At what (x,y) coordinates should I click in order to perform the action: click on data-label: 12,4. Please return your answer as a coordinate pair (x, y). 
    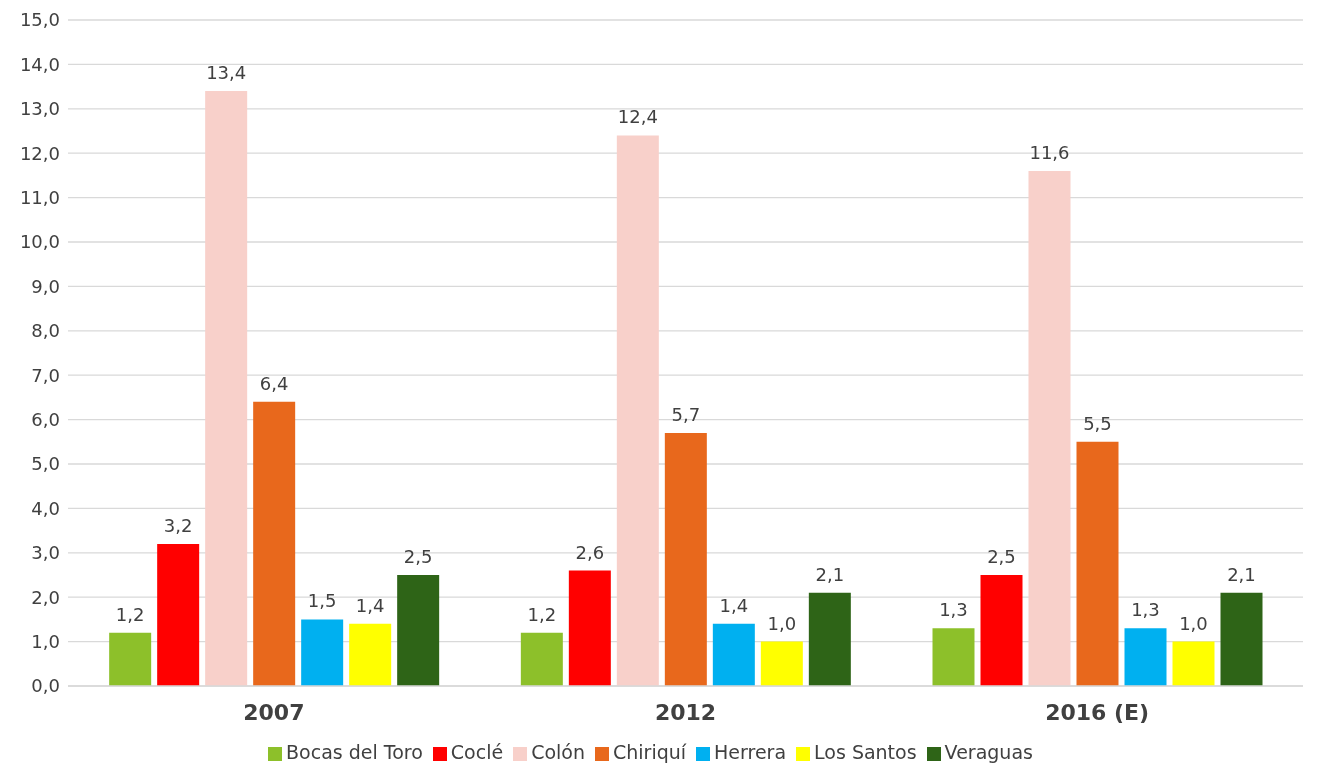
    Looking at the image, I should click on (637, 117).